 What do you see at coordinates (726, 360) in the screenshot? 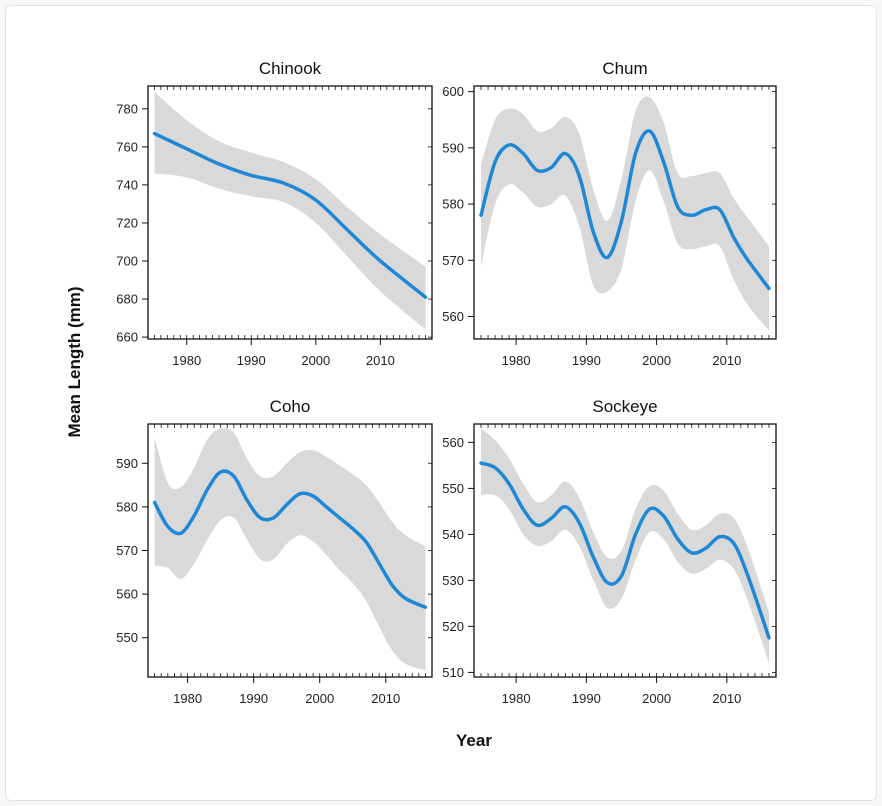
I see `x-tick-label-chum: 2010` at bounding box center [726, 360].